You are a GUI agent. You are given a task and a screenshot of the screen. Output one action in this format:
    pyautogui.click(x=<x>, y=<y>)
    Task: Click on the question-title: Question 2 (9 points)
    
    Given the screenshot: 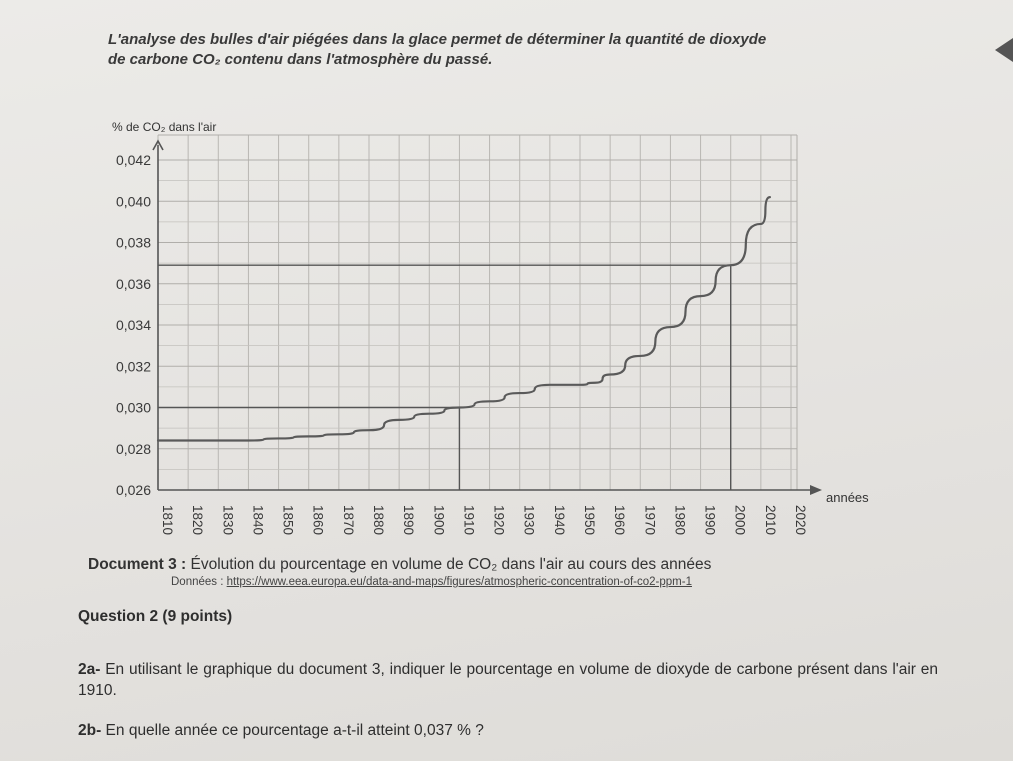 What is the action you would take?
    pyautogui.click(x=155, y=616)
    